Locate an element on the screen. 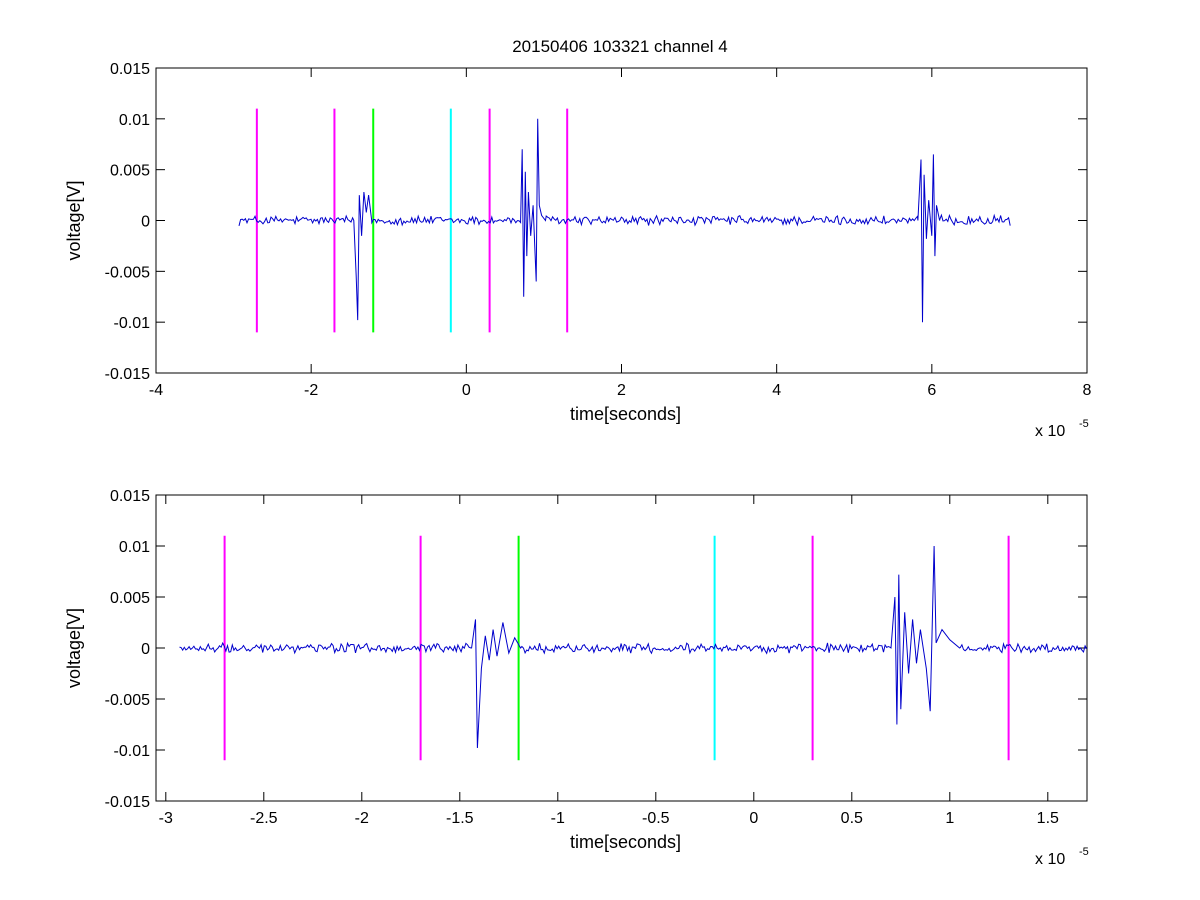 This screenshot has height=900, width=1200. x-tick-label: 1 is located at coordinates (949, 818).